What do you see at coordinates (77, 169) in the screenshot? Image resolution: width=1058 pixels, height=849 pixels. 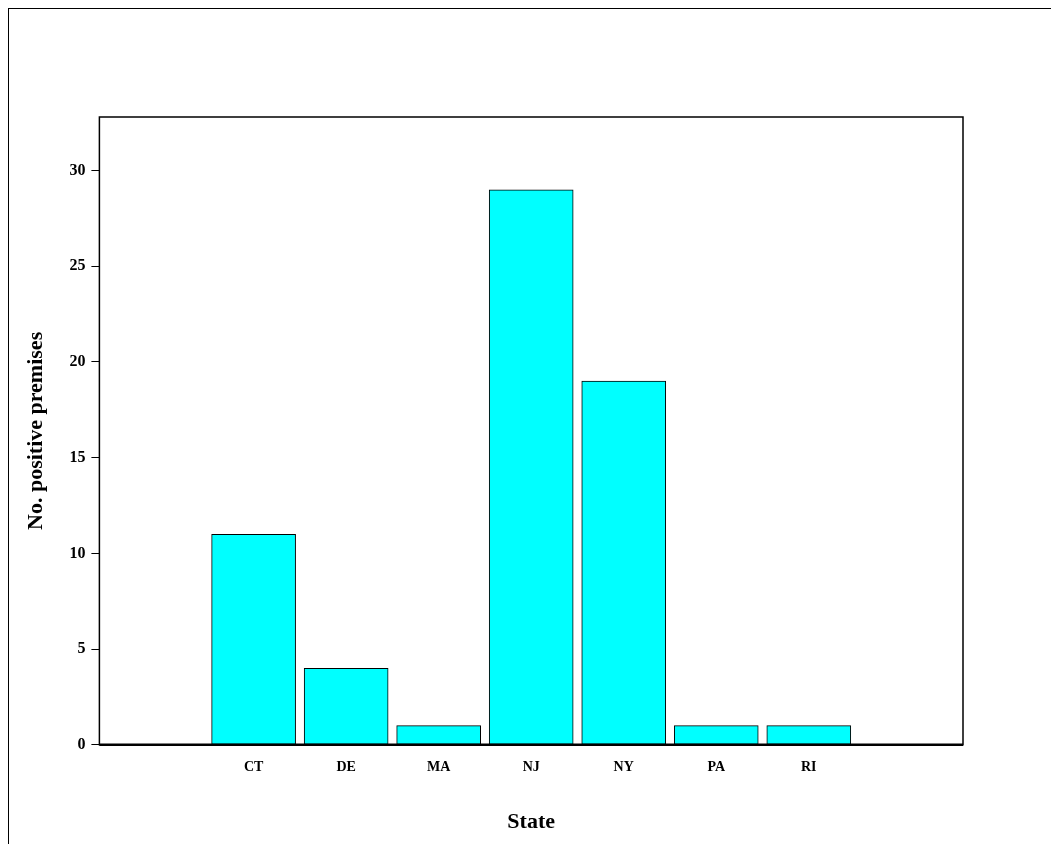 I see `y-tick-label: 30` at bounding box center [77, 169].